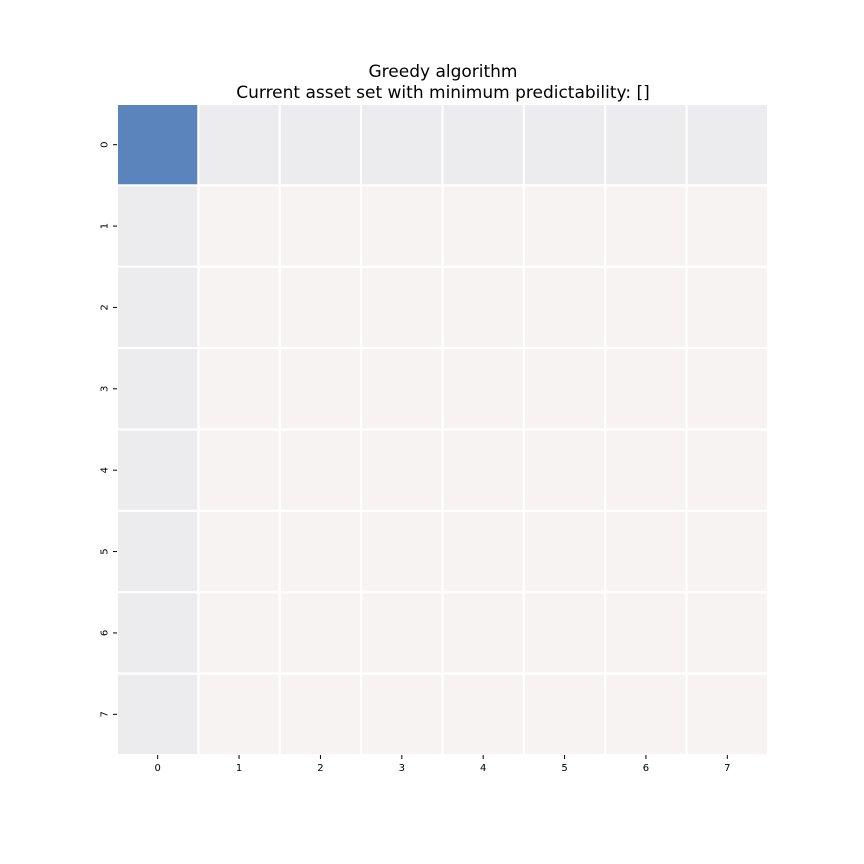  What do you see at coordinates (105, 633) in the screenshot?
I see `y-tick-label-6: 6` at bounding box center [105, 633].